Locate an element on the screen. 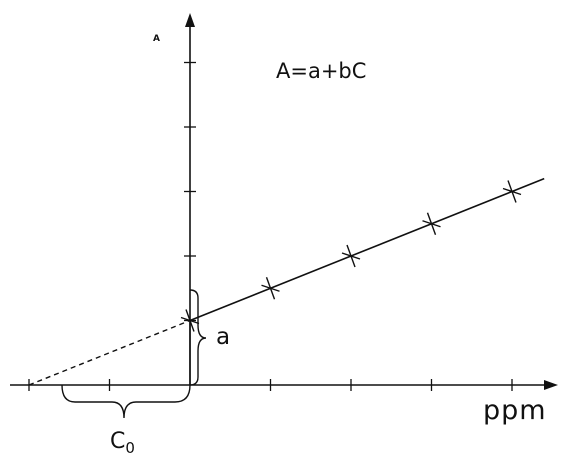  intercept-label: a is located at coordinates (223, 337).